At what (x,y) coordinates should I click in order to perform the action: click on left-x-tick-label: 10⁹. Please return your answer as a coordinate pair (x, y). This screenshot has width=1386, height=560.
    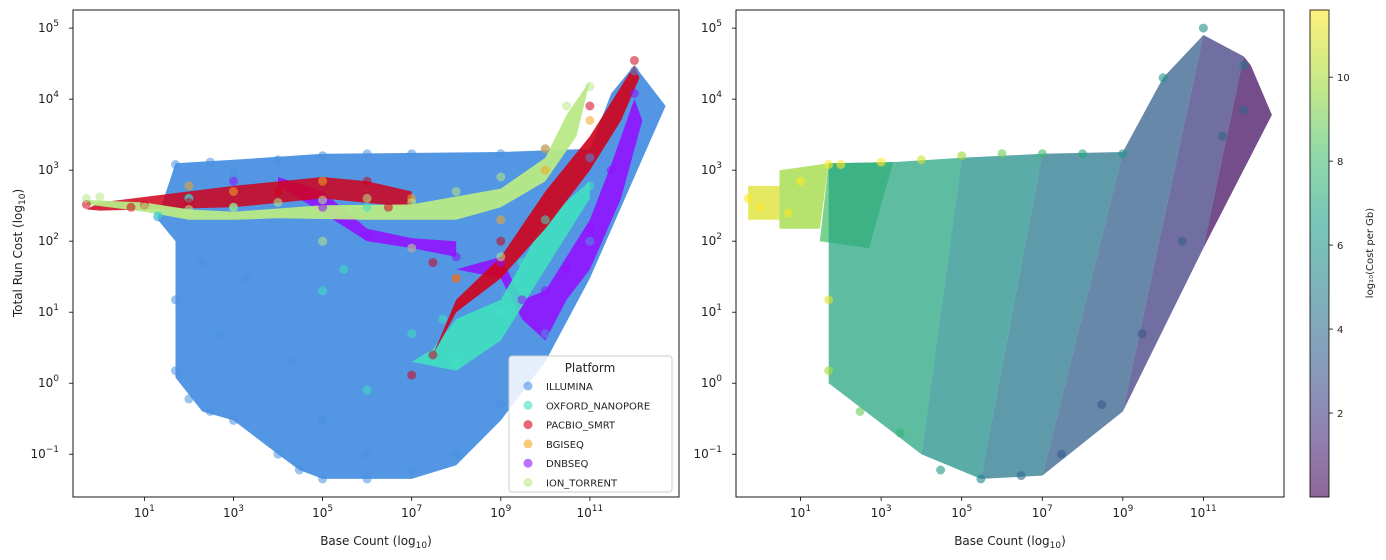
    Looking at the image, I should click on (500, 512).